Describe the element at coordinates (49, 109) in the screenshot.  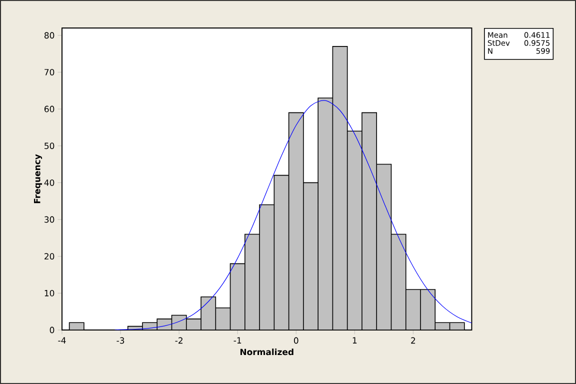
I see `y-tick-label: 60` at that location.